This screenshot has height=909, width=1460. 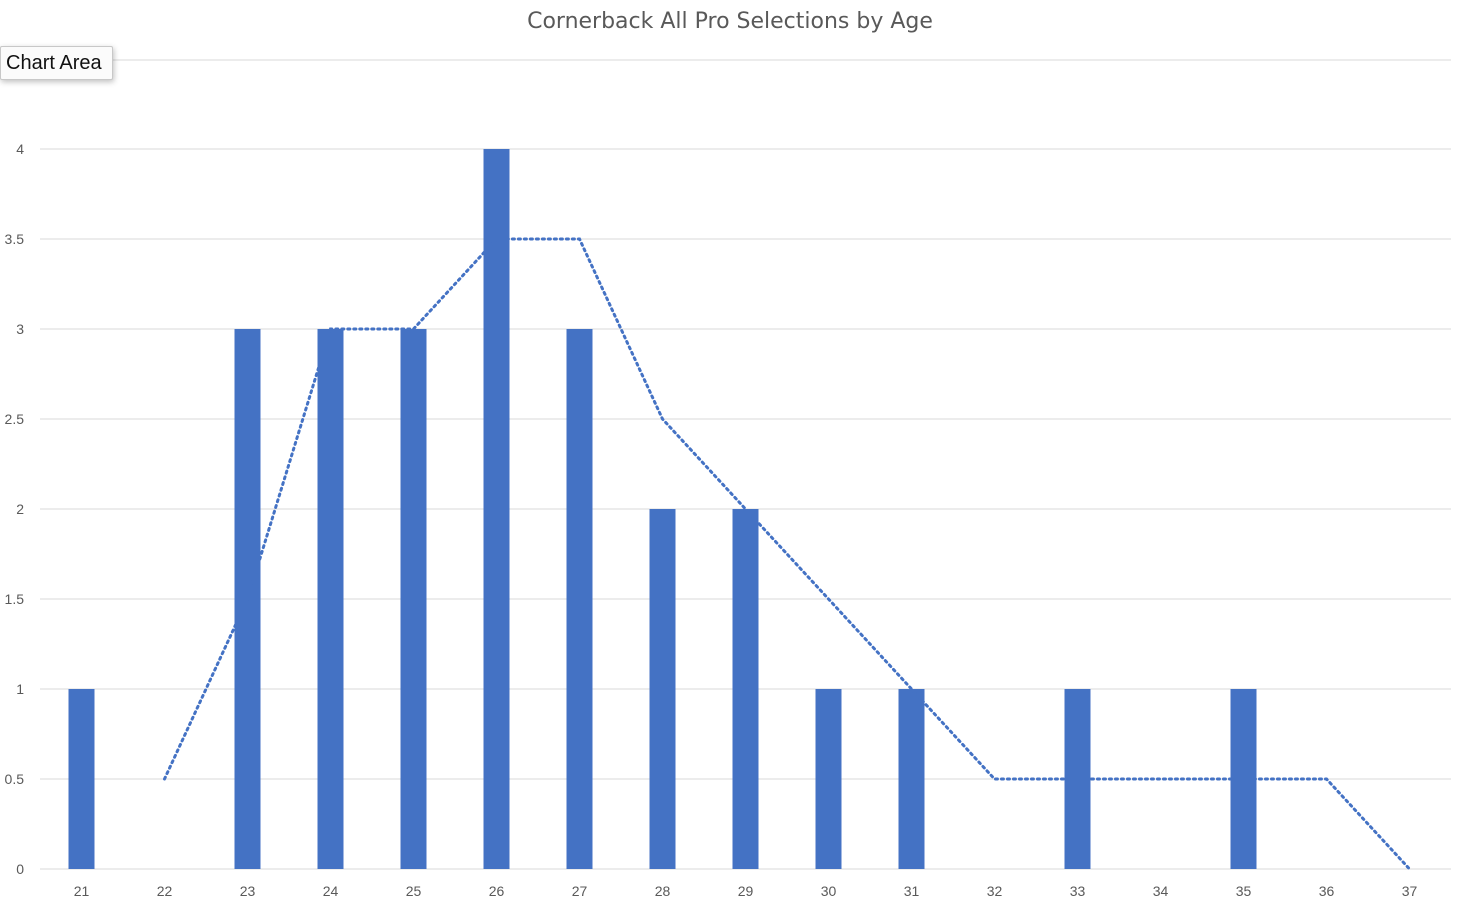 I want to click on y-tick-label: 1, so click(x=20, y=689).